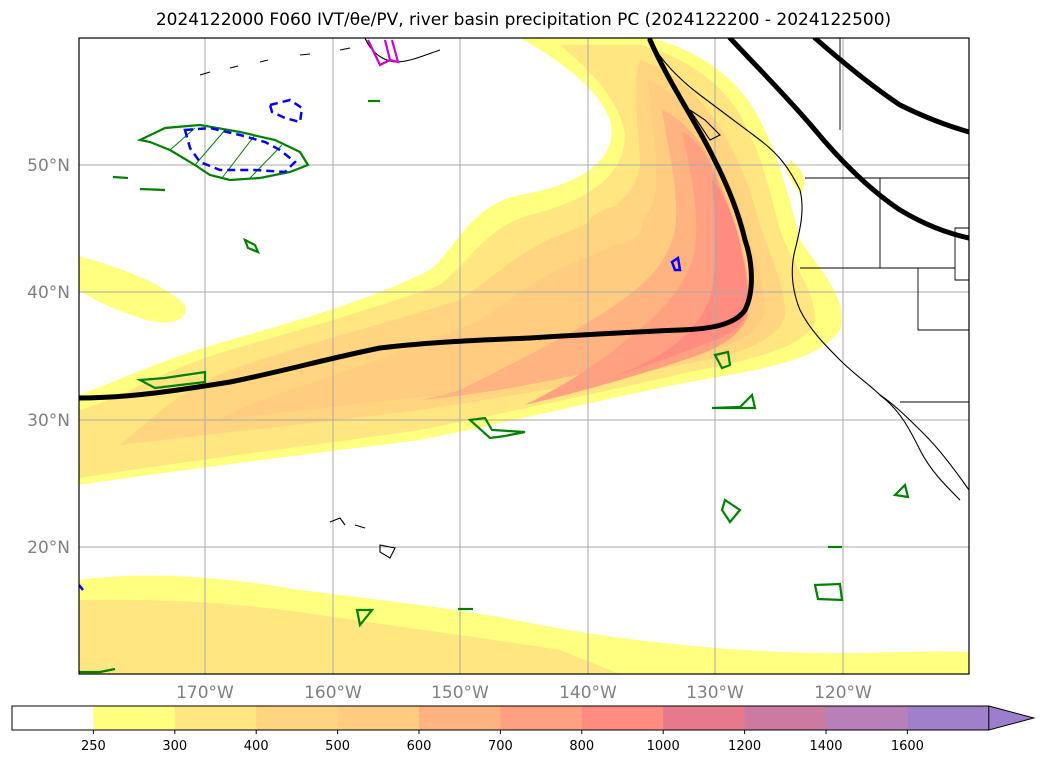  I want to click on lon-labels: 170°W 160°W 150°W 140°W 130°W 120°W, so click(524, 693).